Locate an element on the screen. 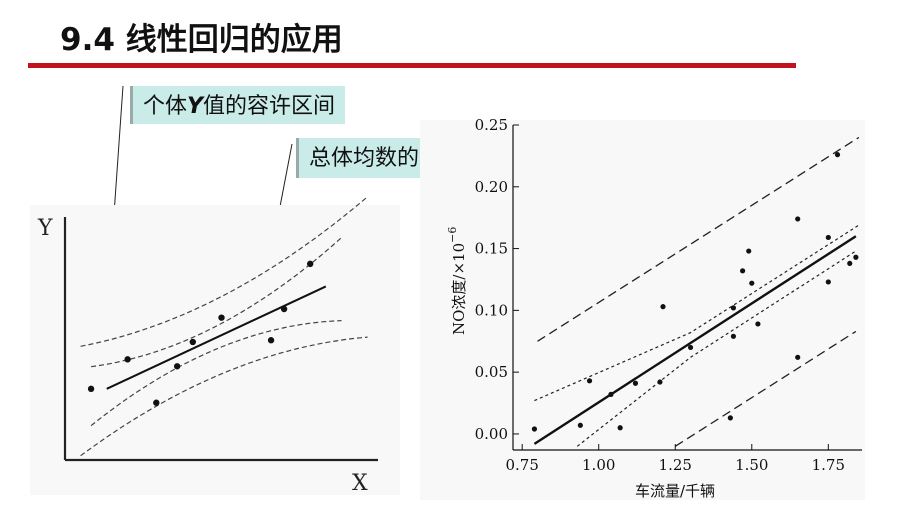  data-points is located at coordinates (200, 333).